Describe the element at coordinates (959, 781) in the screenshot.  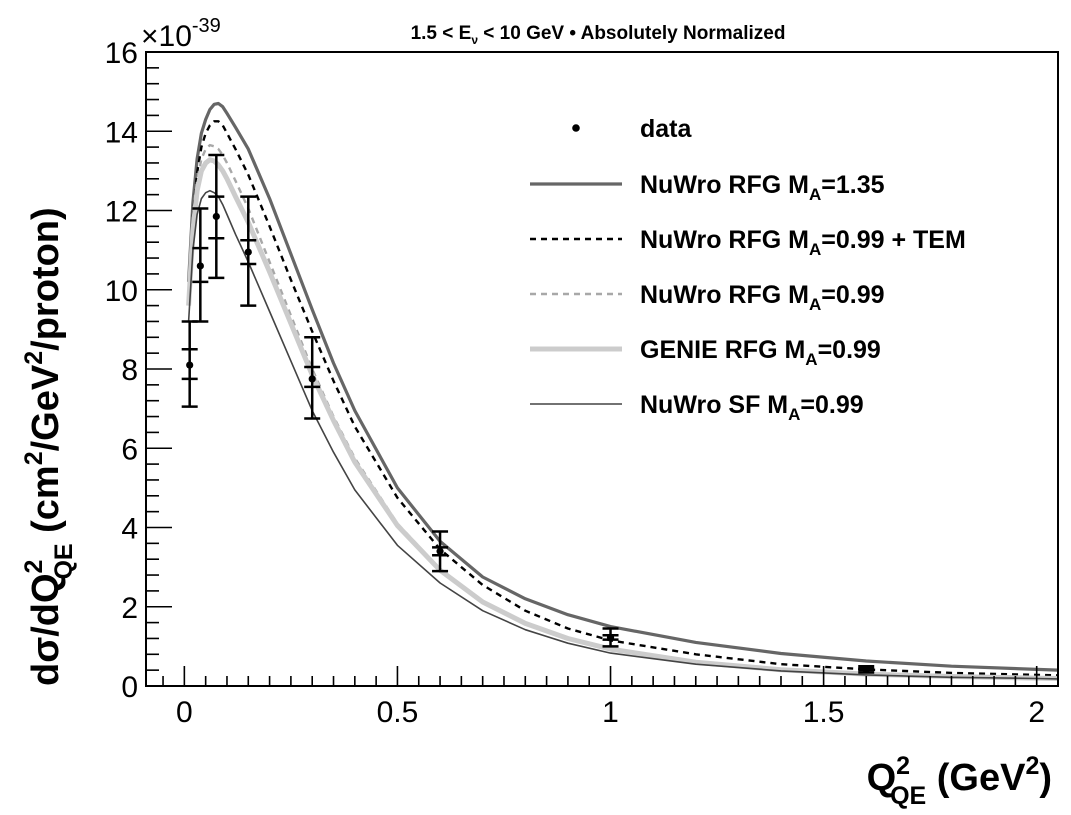
I see `x-axis-title: Q2 QE (GeV2)` at that location.